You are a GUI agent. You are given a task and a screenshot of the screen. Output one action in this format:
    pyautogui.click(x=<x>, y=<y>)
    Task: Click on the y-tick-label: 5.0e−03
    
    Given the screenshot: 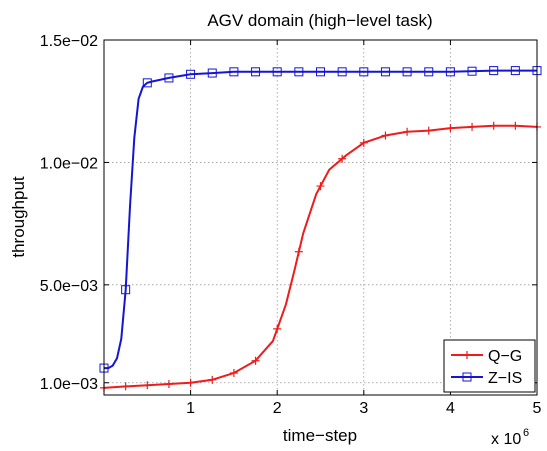 What is the action you would take?
    pyautogui.click(x=69, y=286)
    